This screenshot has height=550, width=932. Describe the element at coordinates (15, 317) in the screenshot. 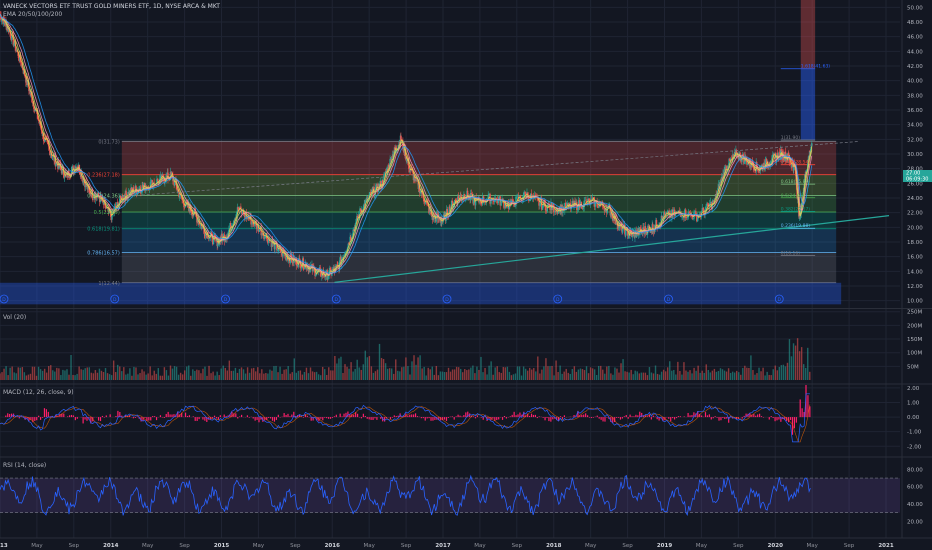

I see `volume-legend: Vol (20)` at that location.